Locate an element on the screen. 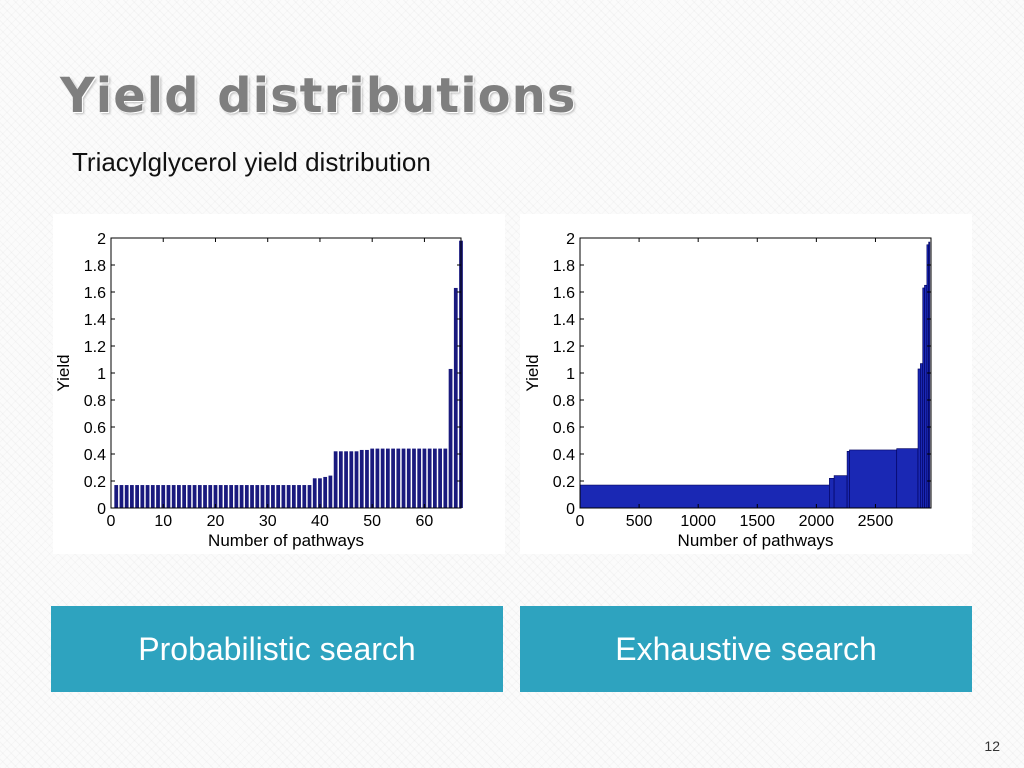  slide-subtitle: Triacylglycerol yield distribution is located at coordinates (251, 162).